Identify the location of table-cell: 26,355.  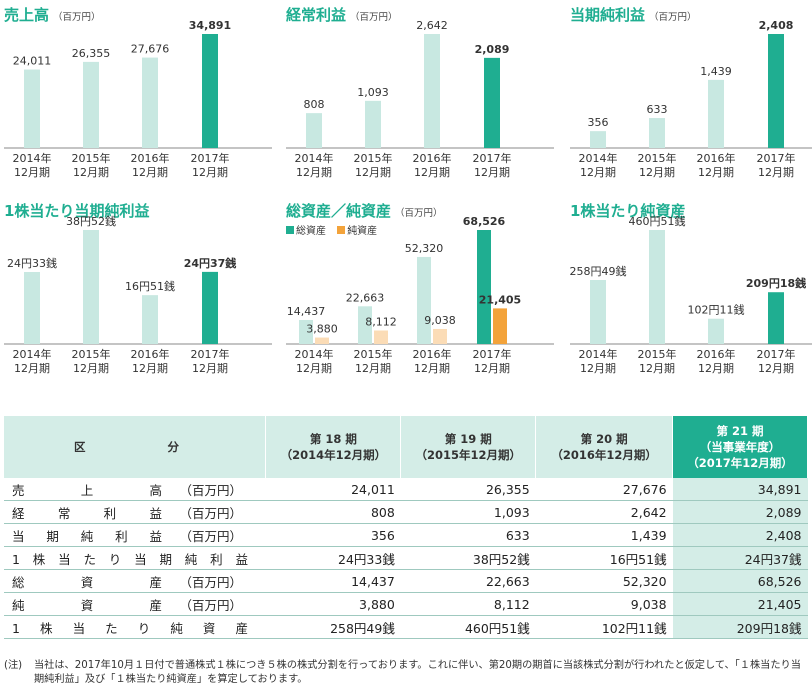
(468, 489).